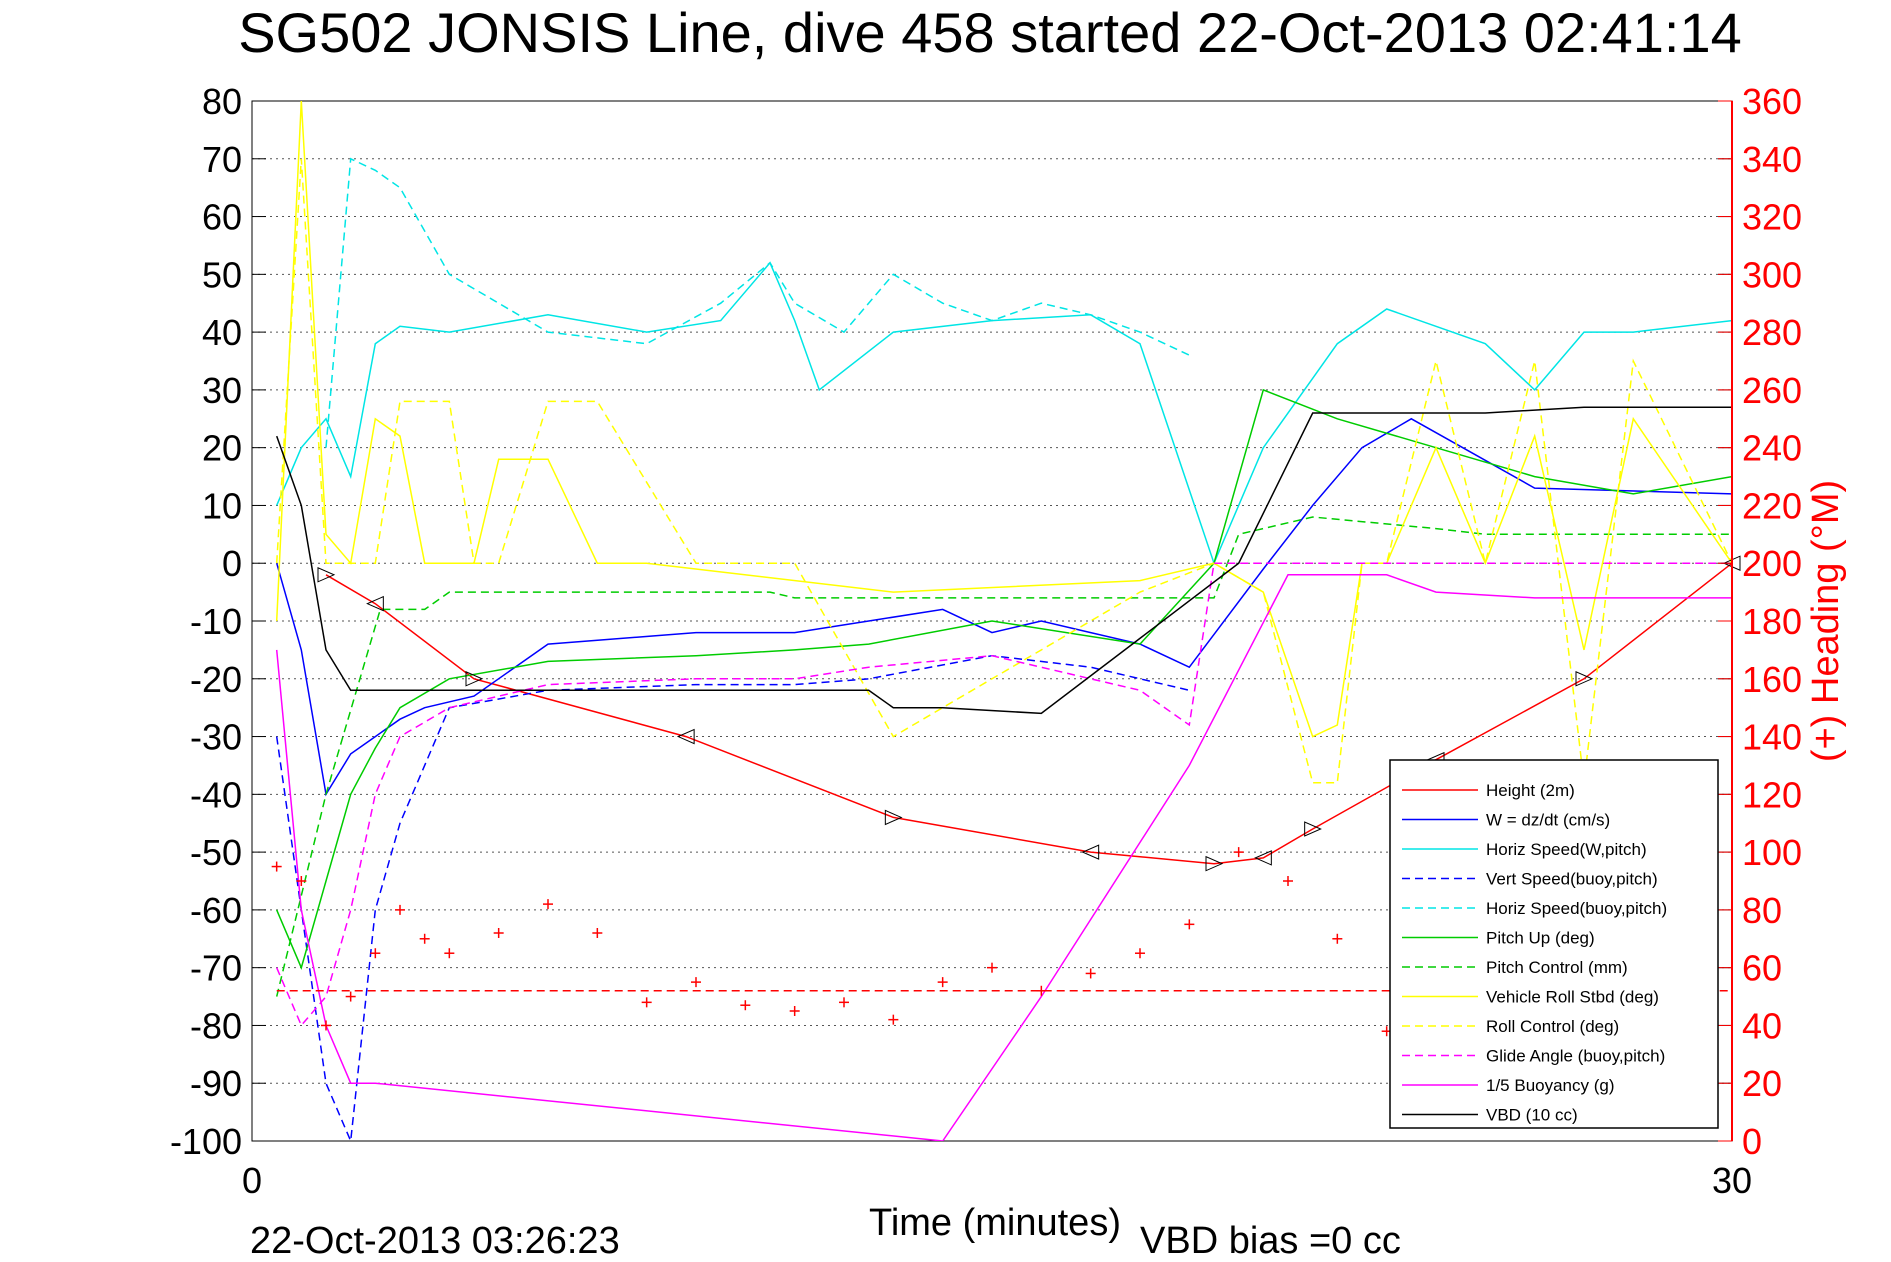 The width and height of the screenshot is (1891, 1262). I want to click on left-tick-label: 40, so click(222, 332).